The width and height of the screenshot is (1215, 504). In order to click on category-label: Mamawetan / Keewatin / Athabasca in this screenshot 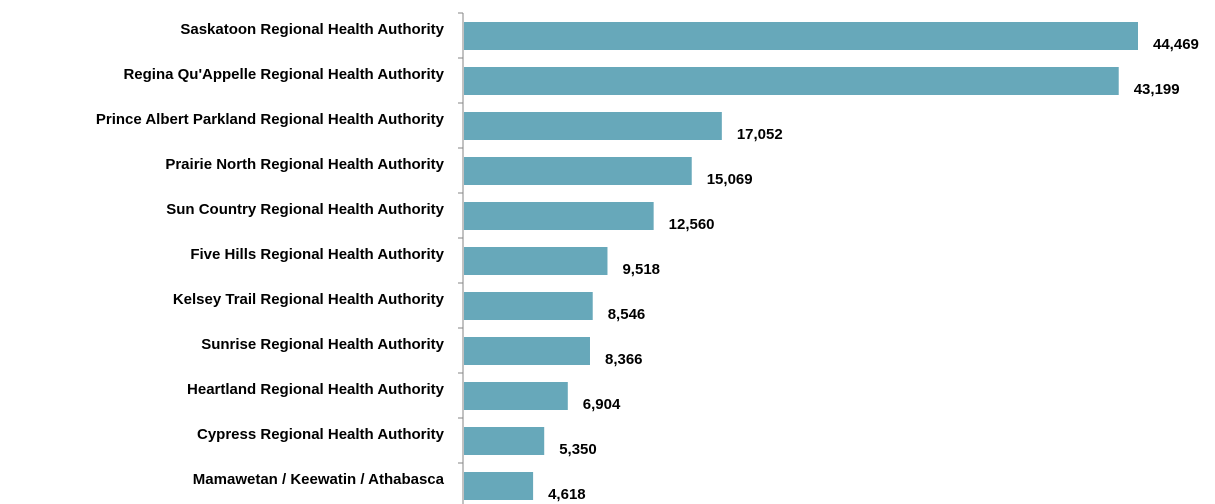, I will do `click(319, 479)`.